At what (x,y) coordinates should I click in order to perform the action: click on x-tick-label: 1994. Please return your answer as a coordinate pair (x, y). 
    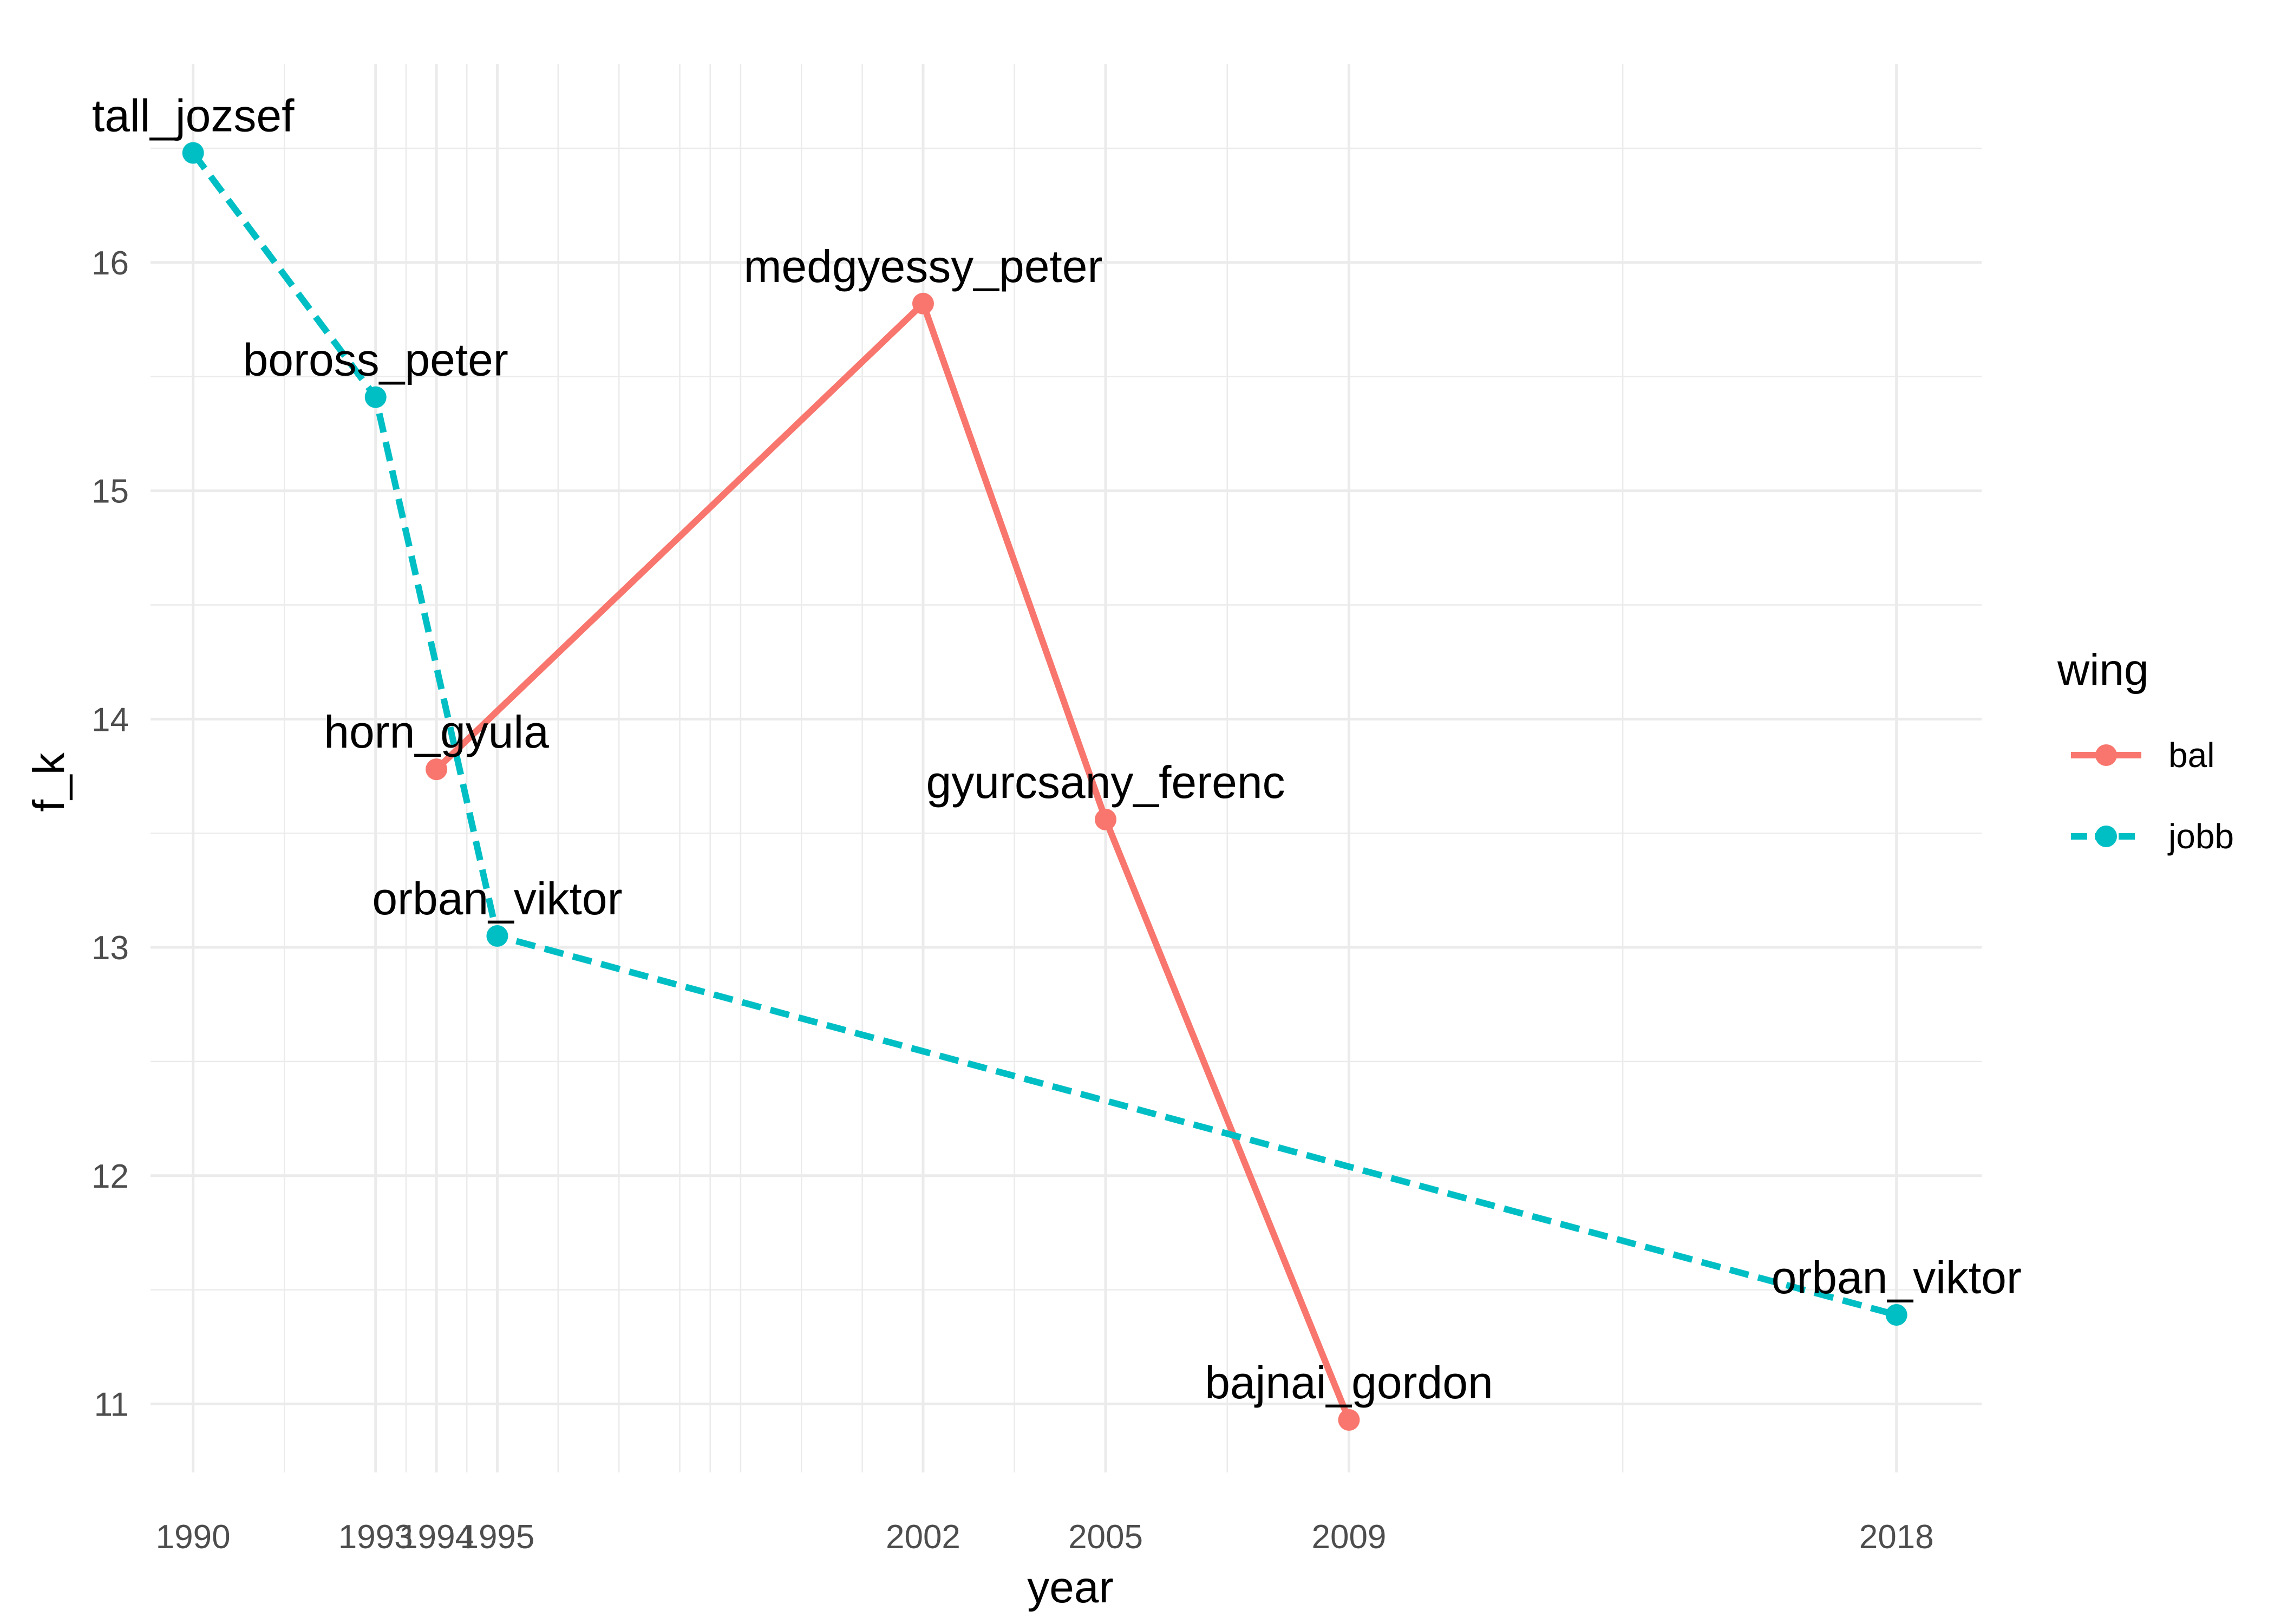
    Looking at the image, I should click on (437, 1537).